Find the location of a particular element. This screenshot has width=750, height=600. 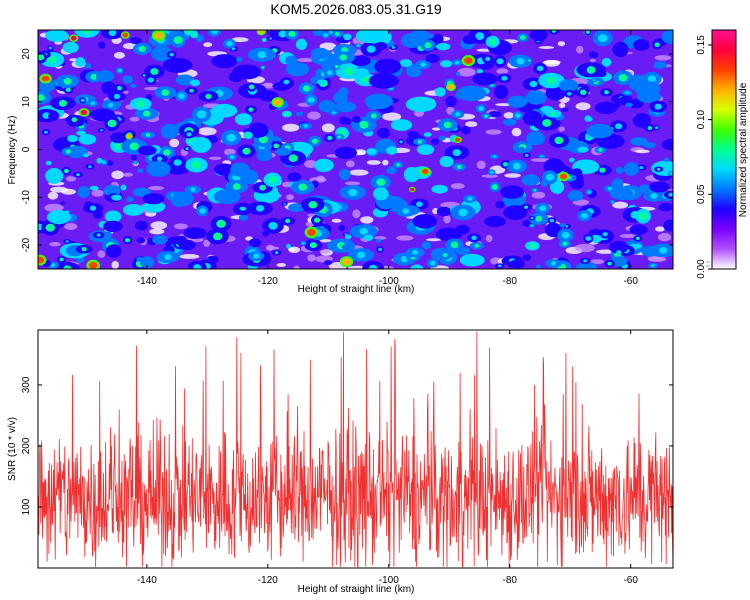

snr-y-tick-label: 300 is located at coordinates (26, 384).